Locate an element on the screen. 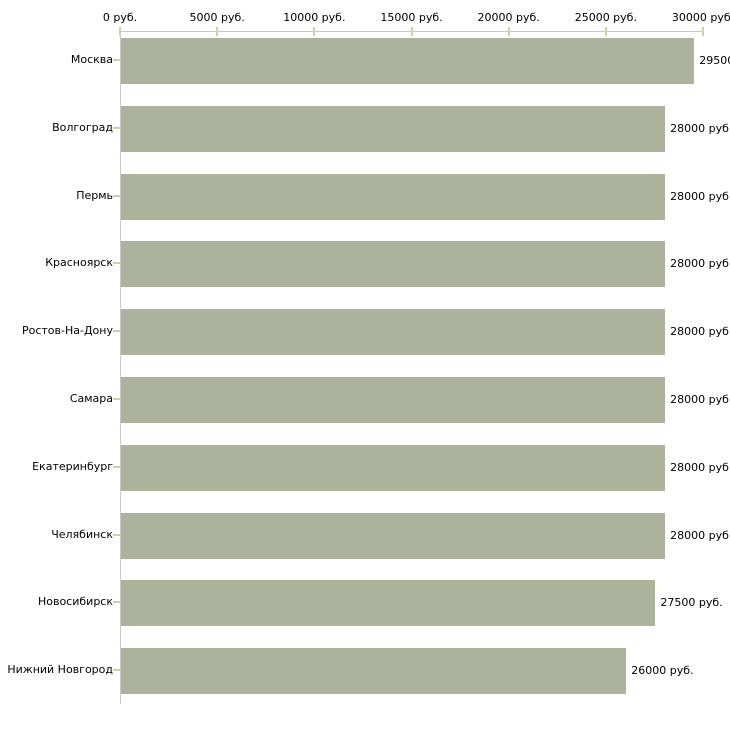 The image size is (730, 730). x-tick-label: 5000 руб. is located at coordinates (217, 17).